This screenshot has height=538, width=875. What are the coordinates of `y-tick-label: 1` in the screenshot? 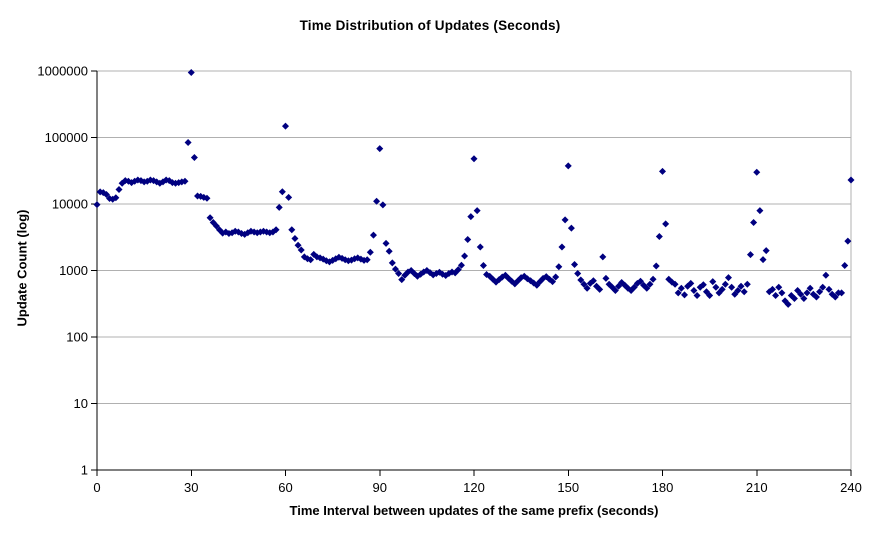 It's located at (84, 470).